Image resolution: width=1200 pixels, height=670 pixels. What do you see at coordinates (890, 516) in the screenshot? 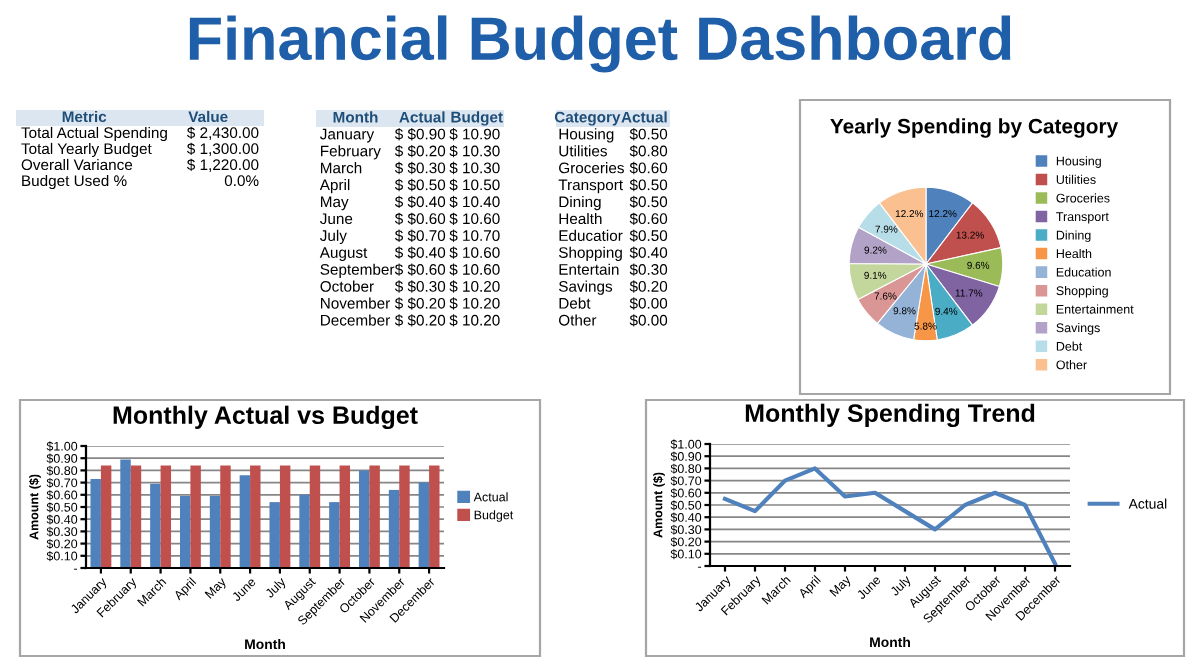
I see `line-series` at bounding box center [890, 516].